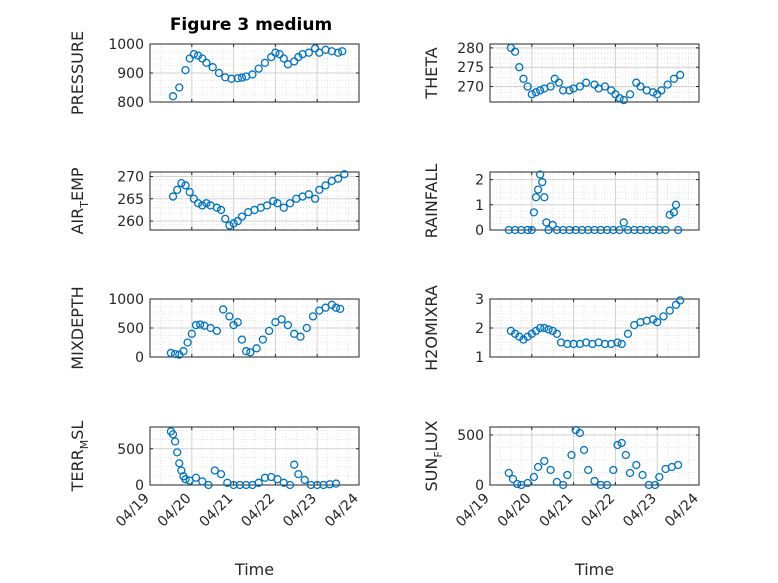 Image resolution: width=778 pixels, height=583 pixels. What do you see at coordinates (470, 436) in the screenshot?
I see `y-tick-label: 500` at bounding box center [470, 436].